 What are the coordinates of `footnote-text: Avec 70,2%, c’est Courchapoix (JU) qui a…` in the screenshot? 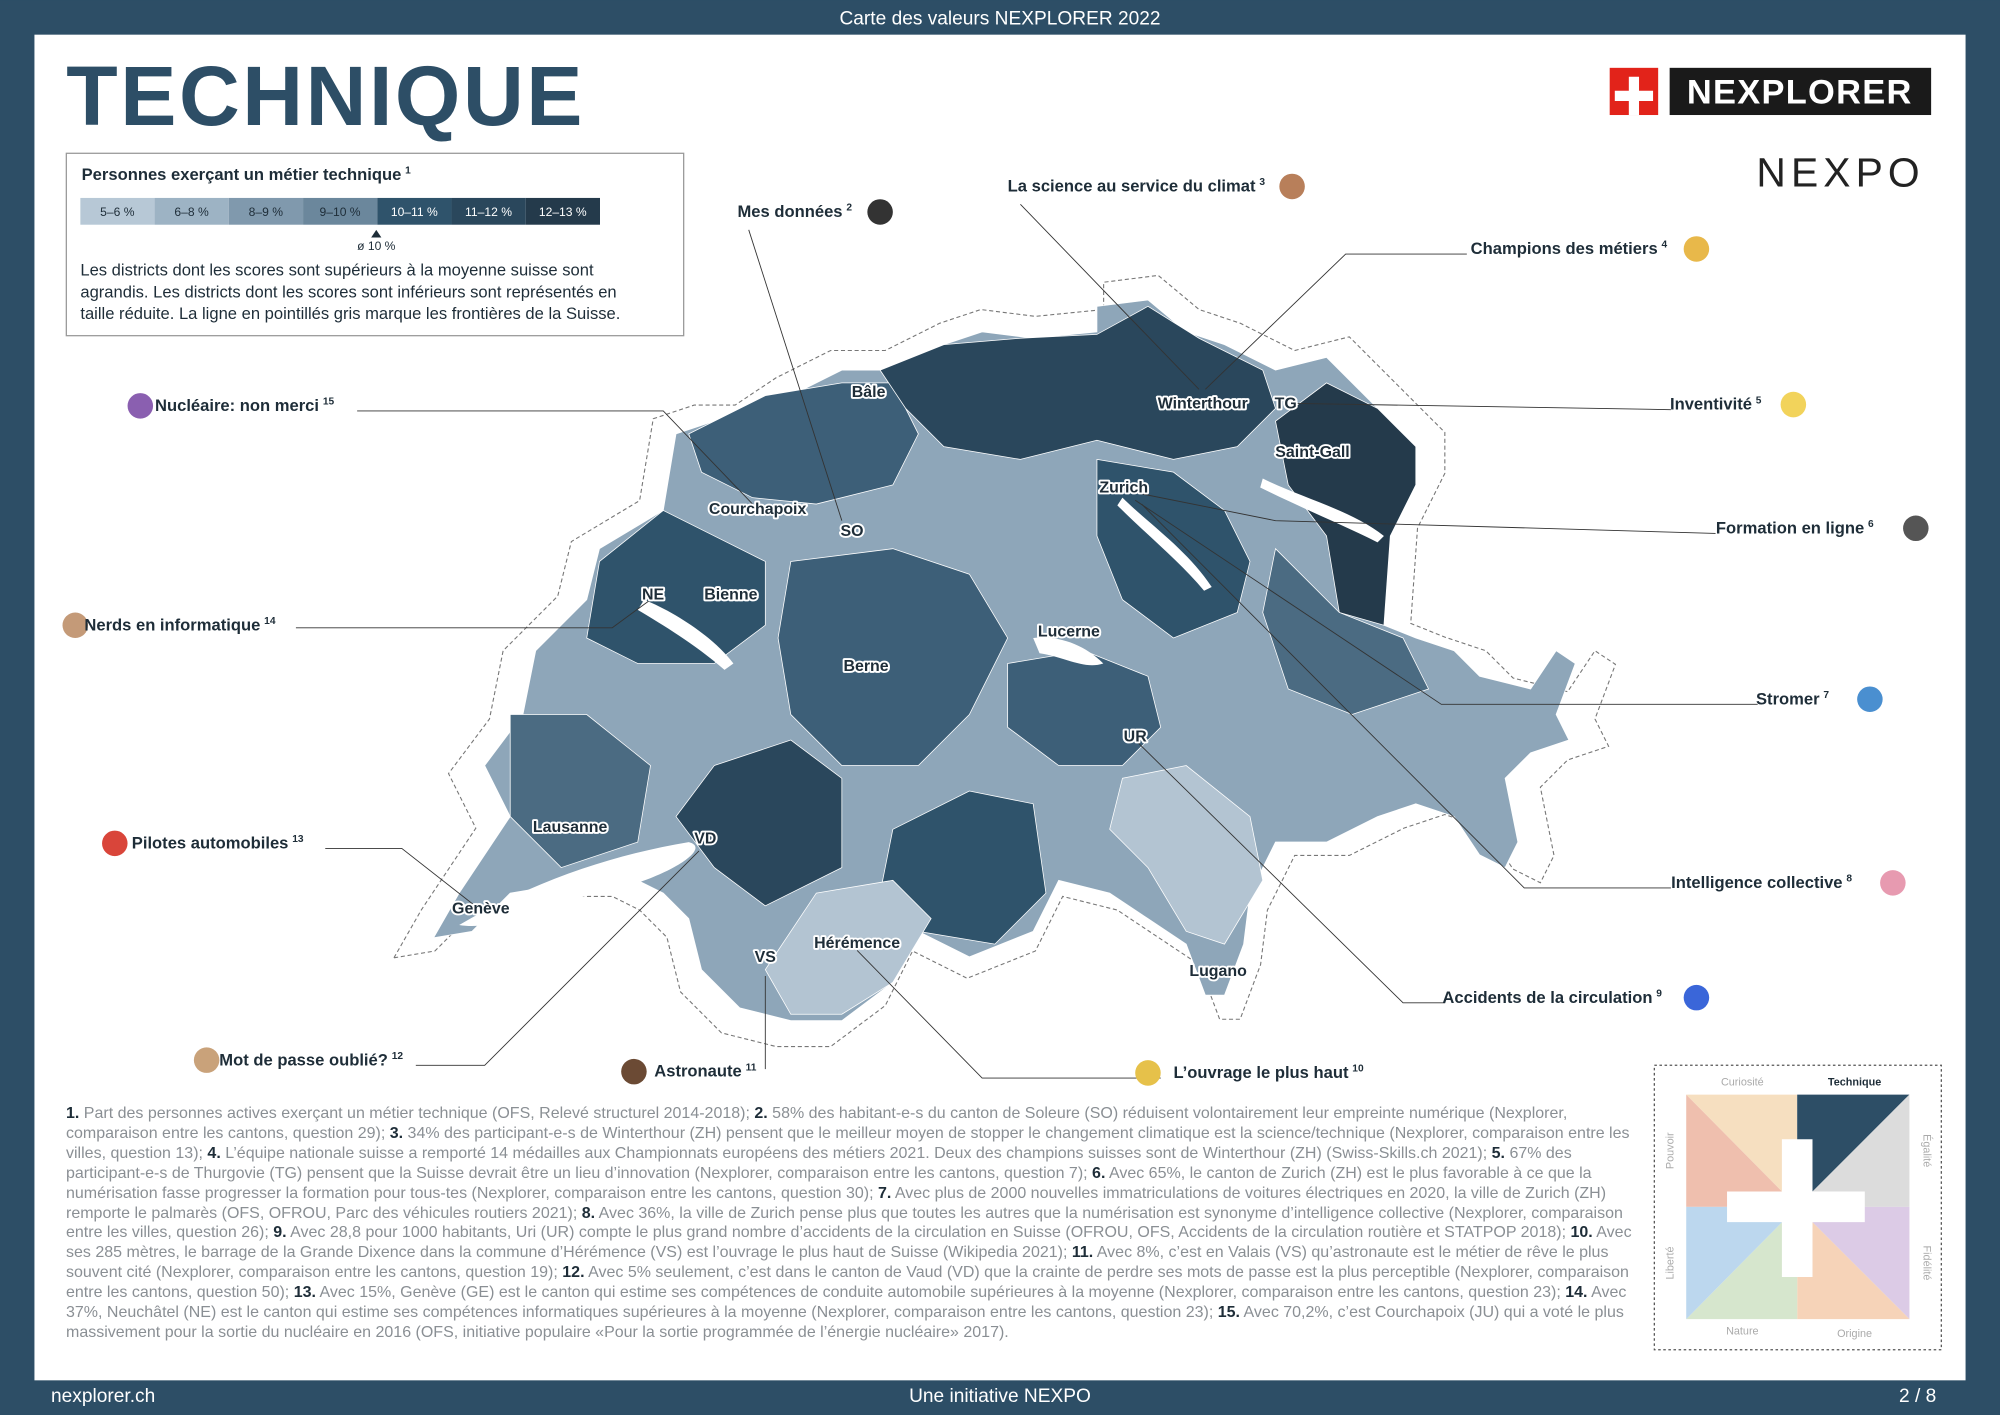 It's located at (845, 1322).